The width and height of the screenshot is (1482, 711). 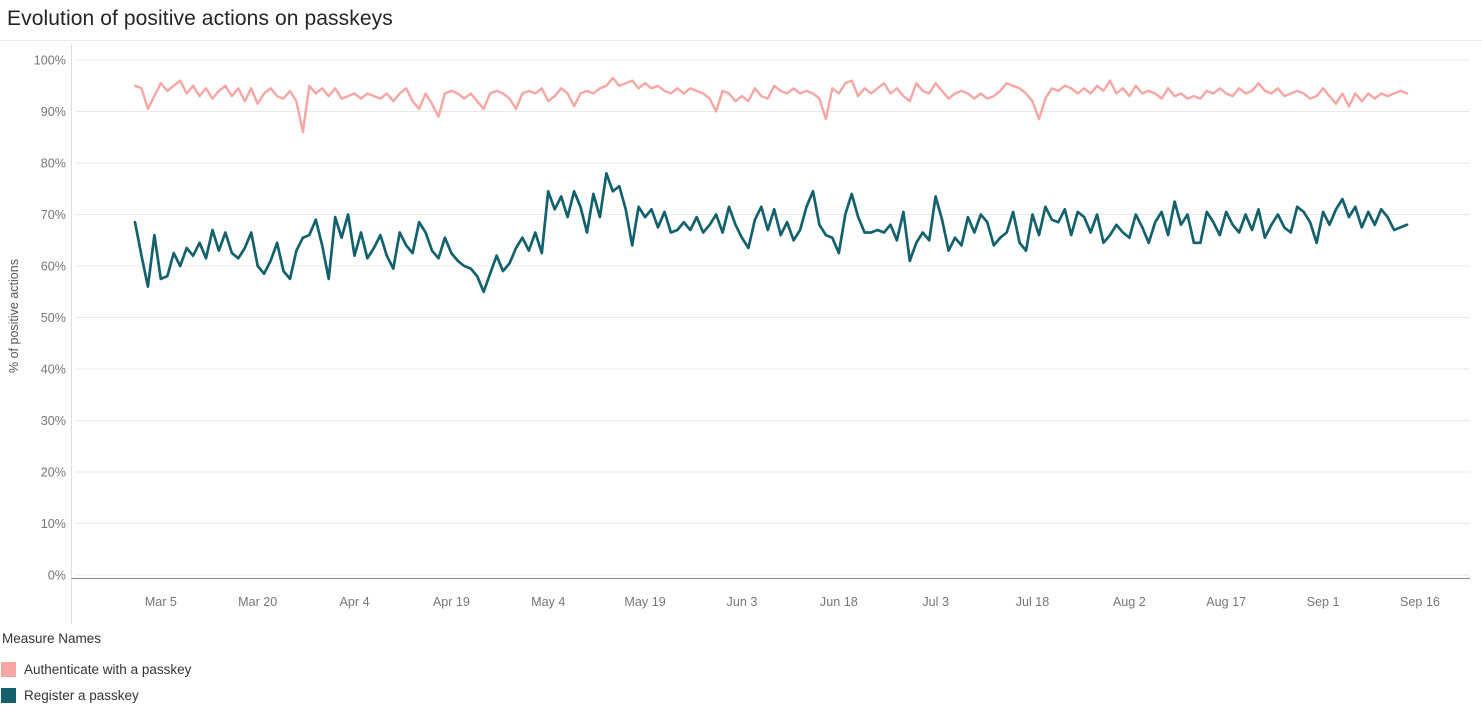 I want to click on x-tick-label: Jul 18, so click(x=1033, y=602).